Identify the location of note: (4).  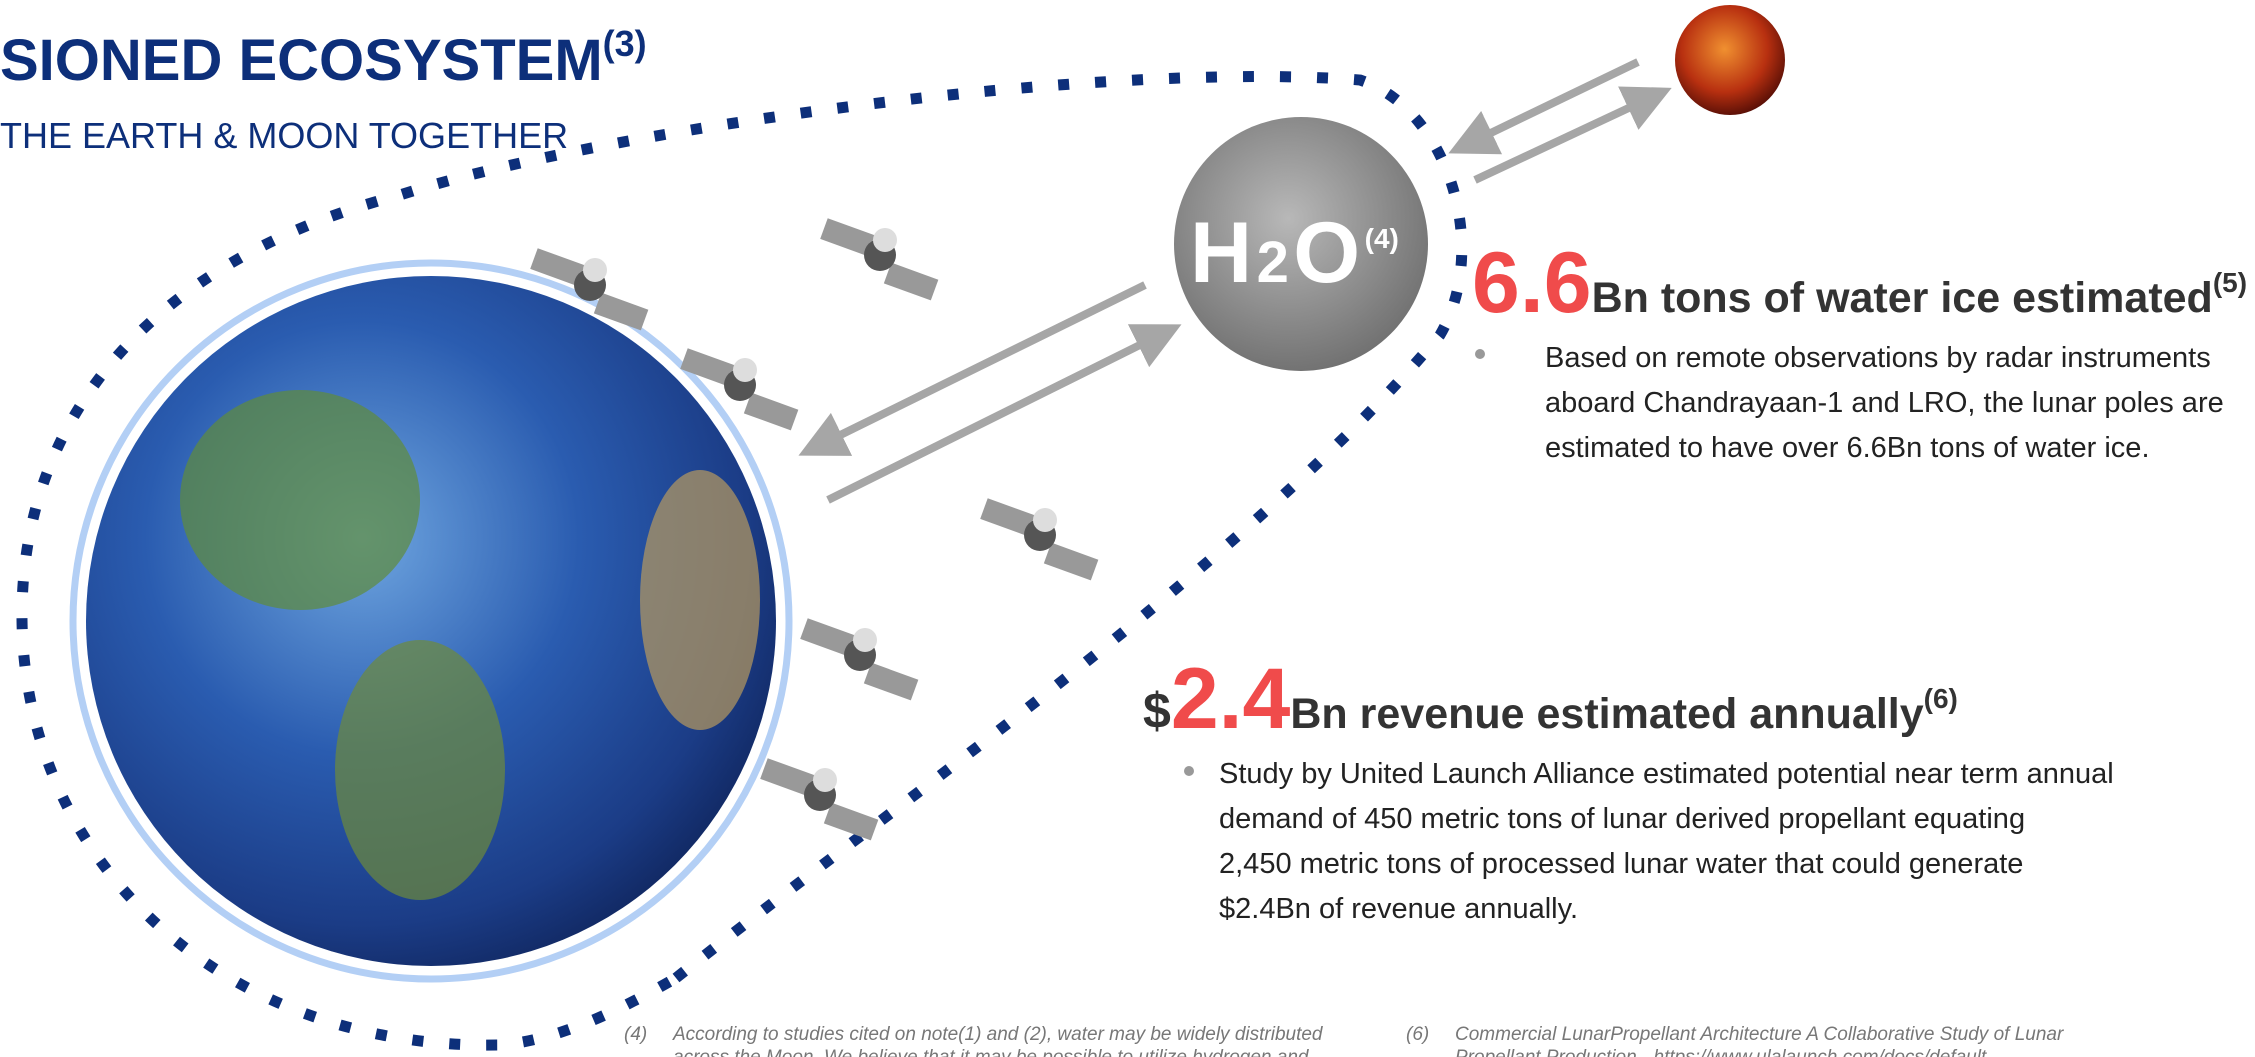
(1382, 238).